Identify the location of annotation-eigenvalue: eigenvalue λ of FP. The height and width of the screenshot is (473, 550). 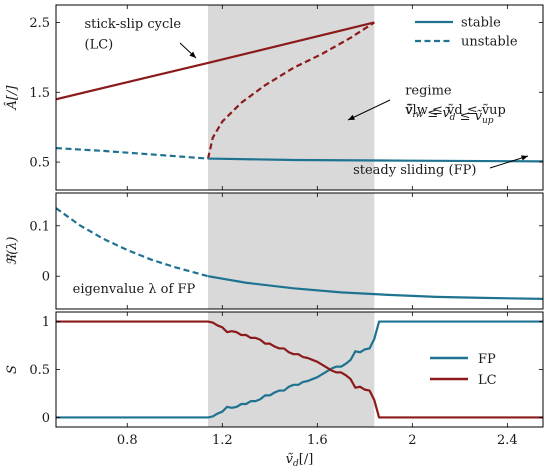
(134, 289).